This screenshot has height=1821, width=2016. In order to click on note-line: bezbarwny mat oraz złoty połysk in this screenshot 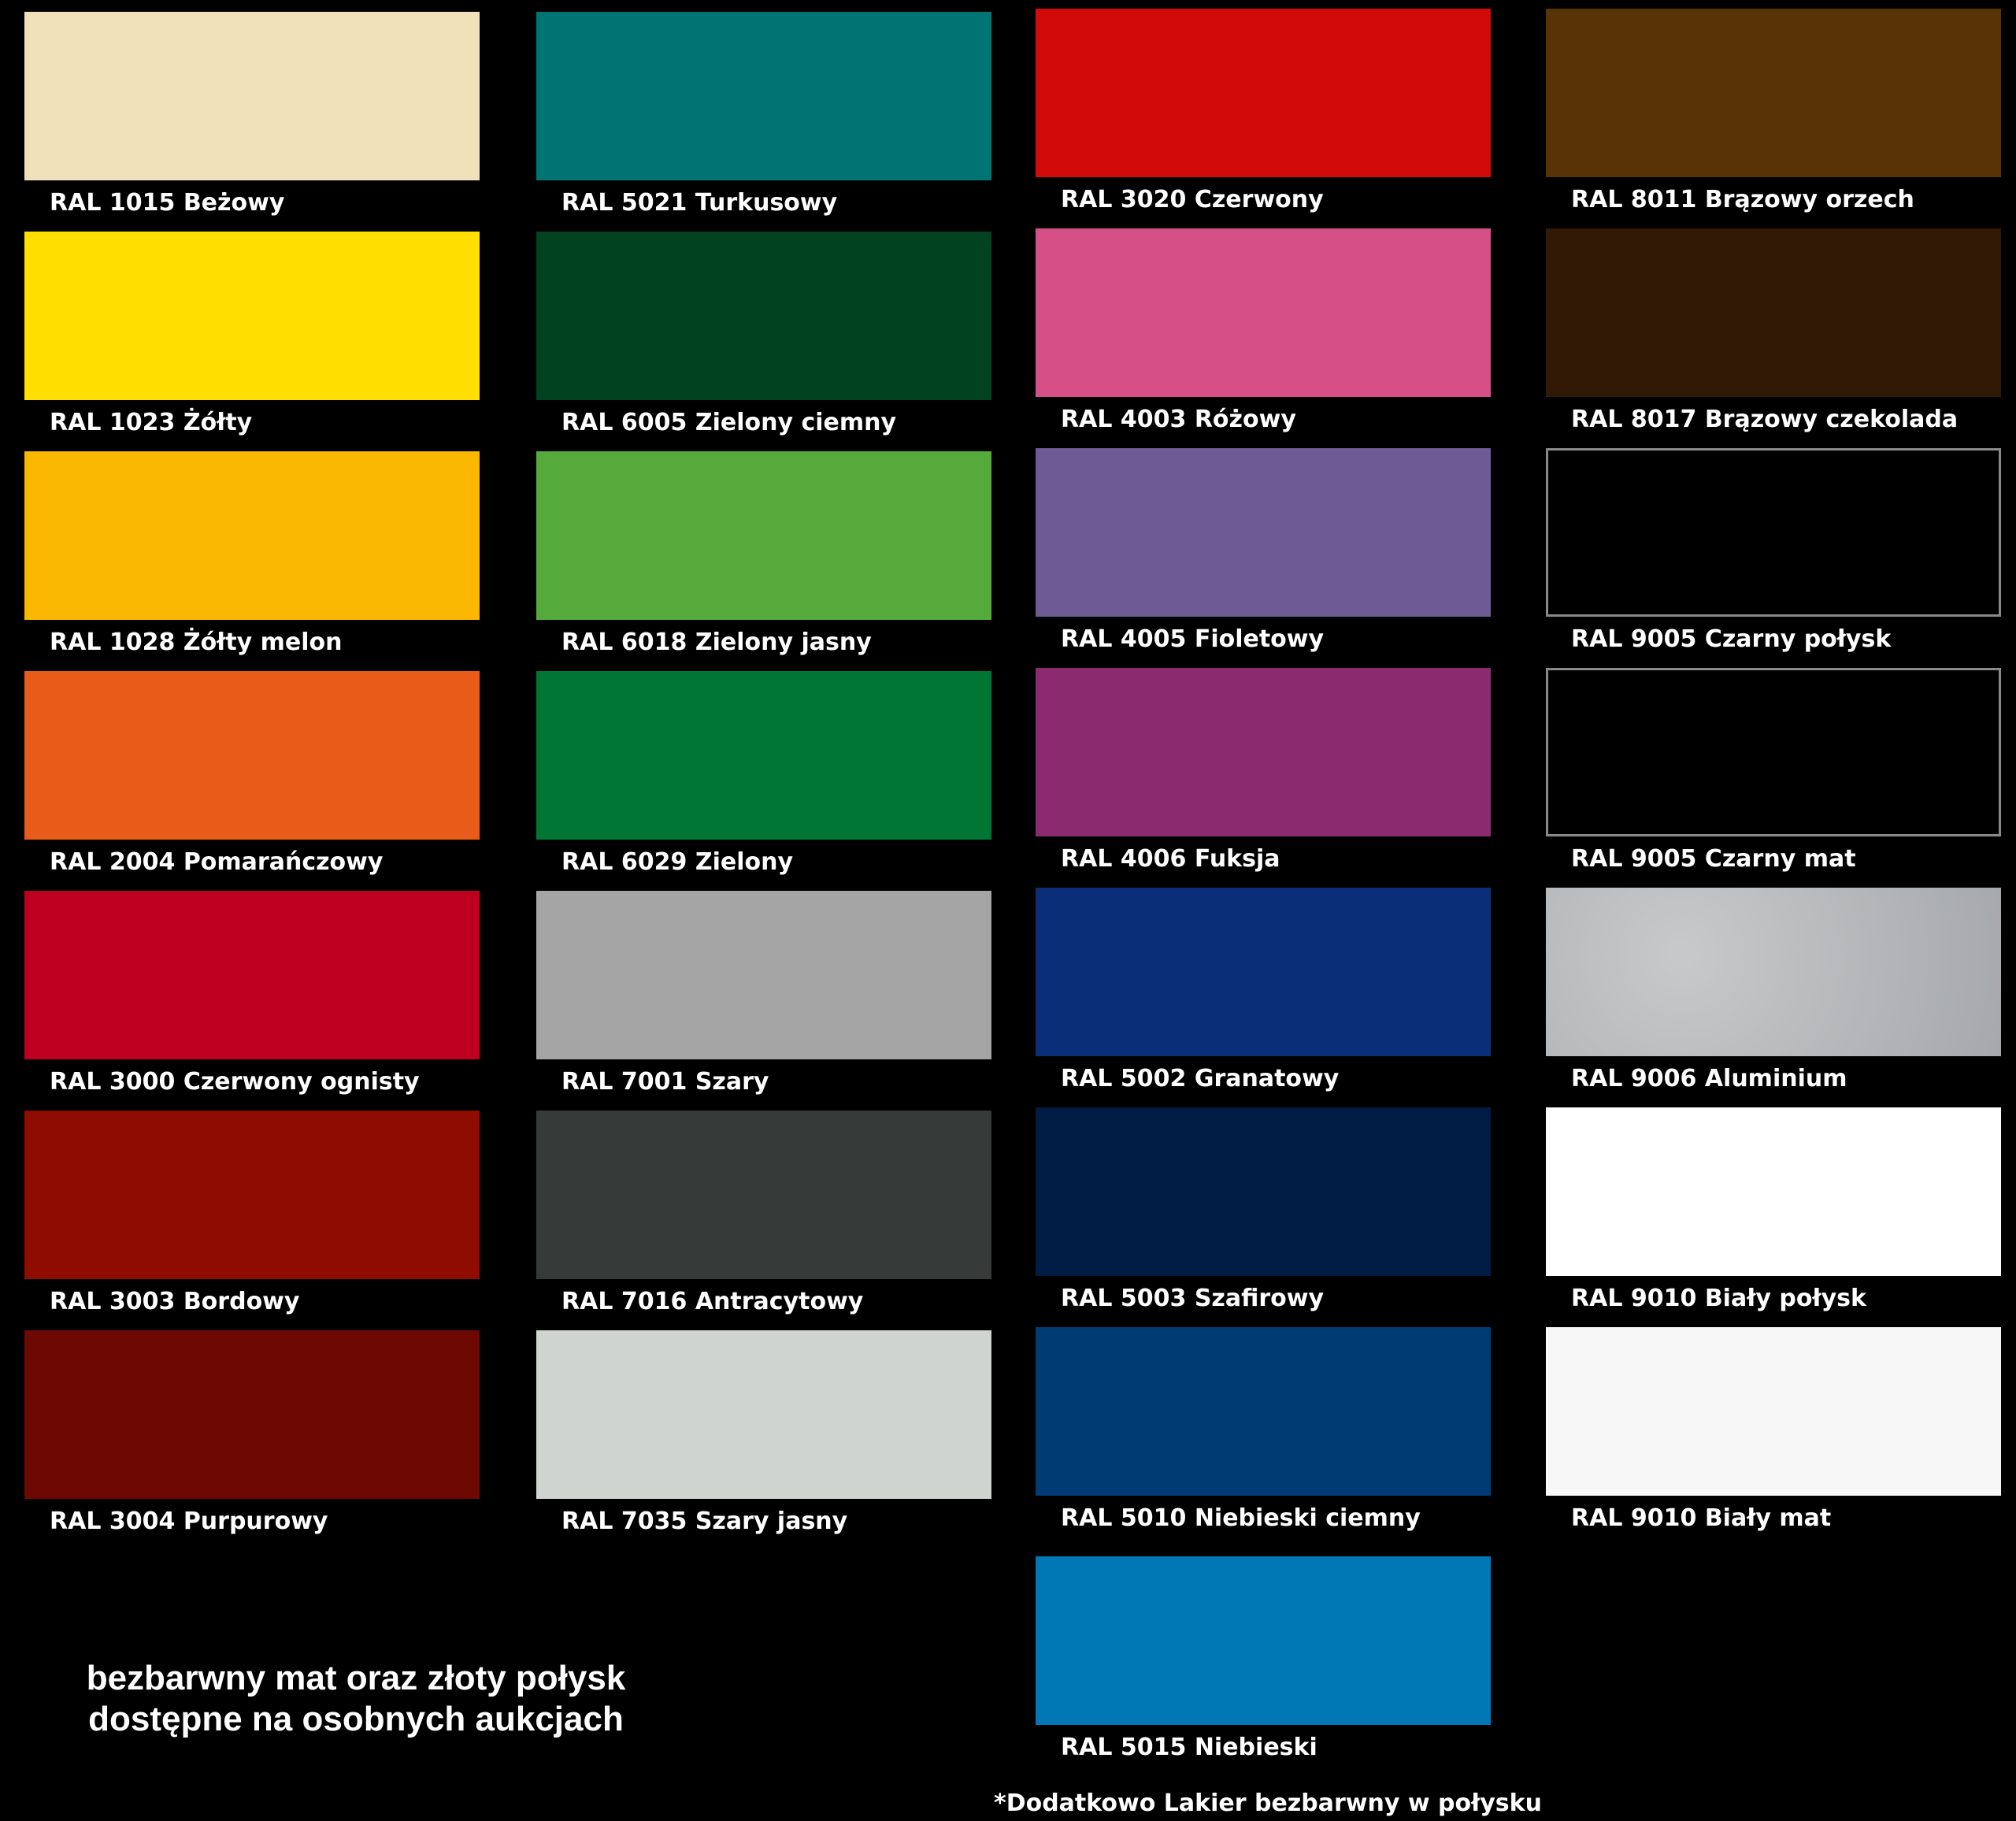, I will do `click(356, 1678)`.